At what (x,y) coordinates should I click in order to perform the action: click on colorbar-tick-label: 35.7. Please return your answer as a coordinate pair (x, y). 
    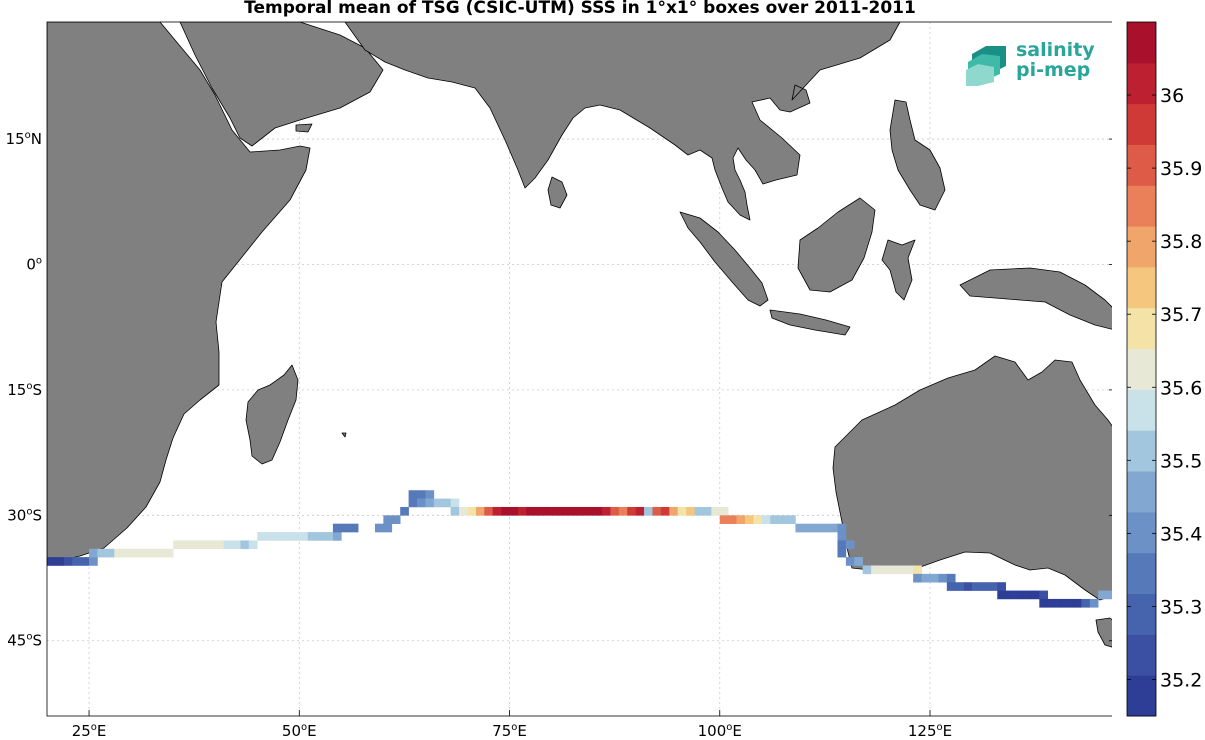
    Looking at the image, I should click on (1181, 315).